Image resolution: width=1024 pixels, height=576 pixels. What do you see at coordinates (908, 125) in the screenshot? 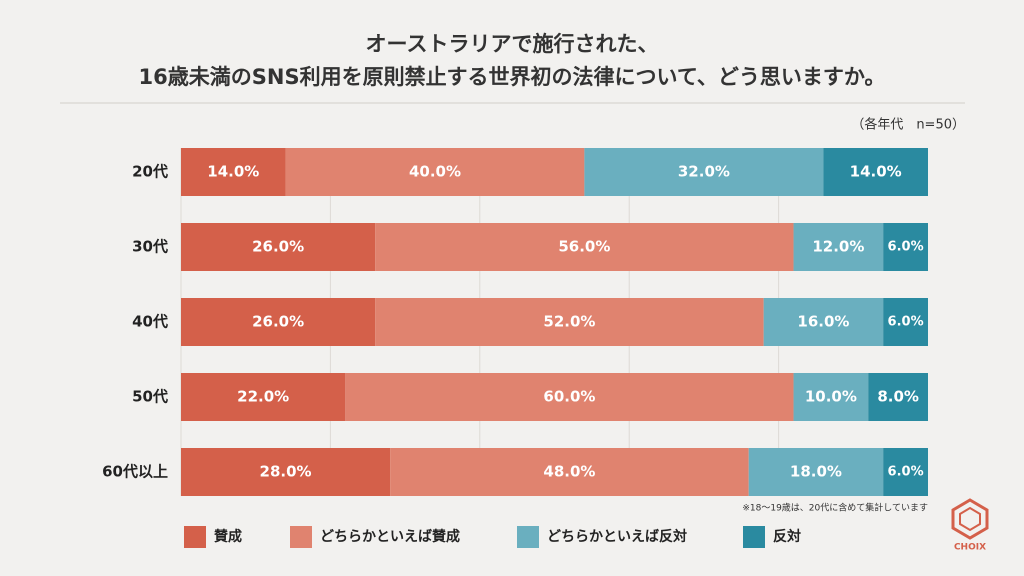
I see `subtitle: （各年代 n=50）` at bounding box center [908, 125].